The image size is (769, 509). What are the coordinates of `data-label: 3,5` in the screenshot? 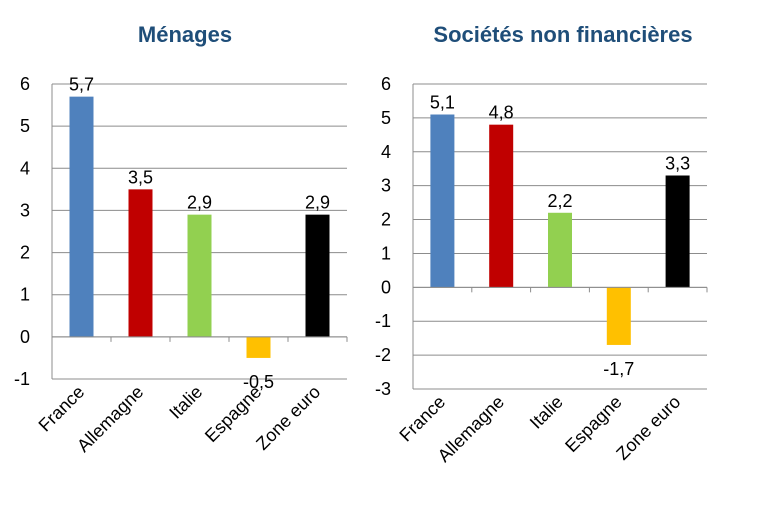 It's located at (140, 177).